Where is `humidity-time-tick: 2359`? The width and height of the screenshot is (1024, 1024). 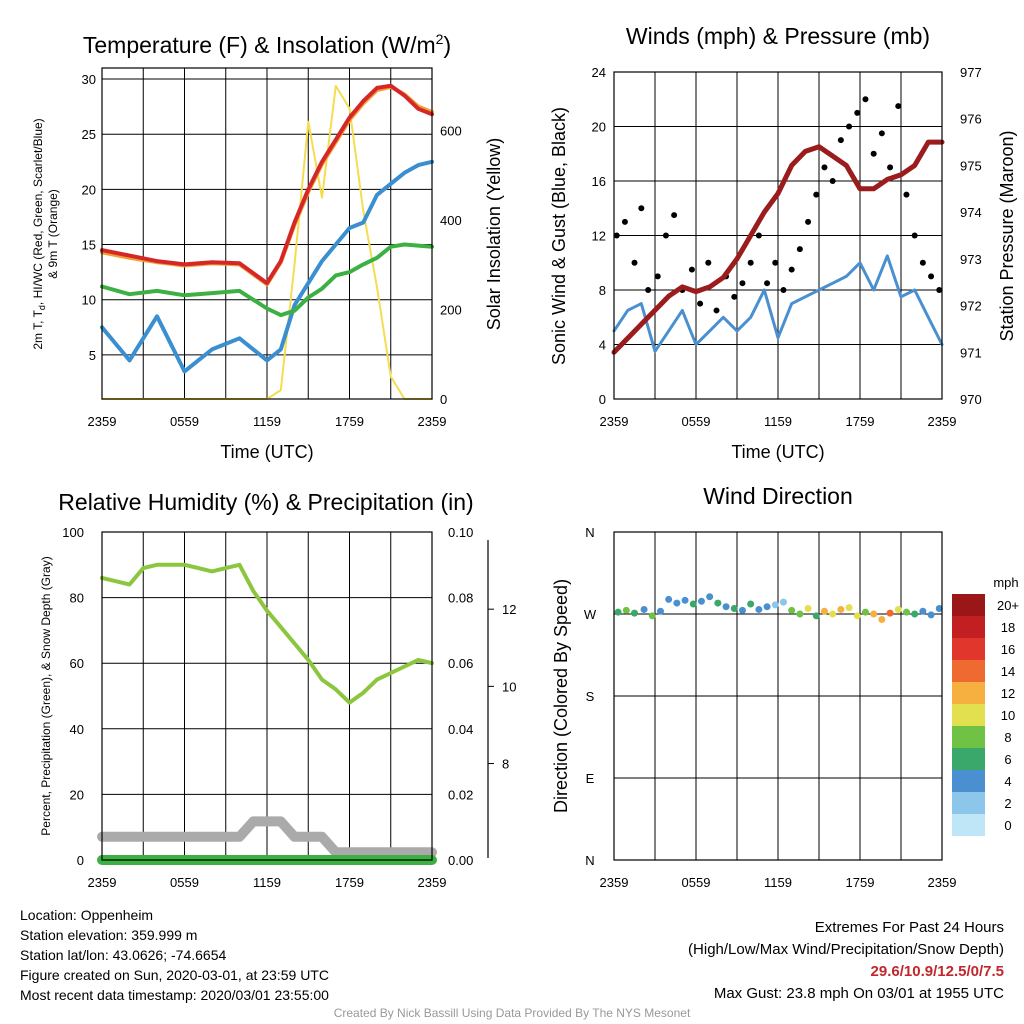 humidity-time-tick: 2359 is located at coordinates (432, 882).